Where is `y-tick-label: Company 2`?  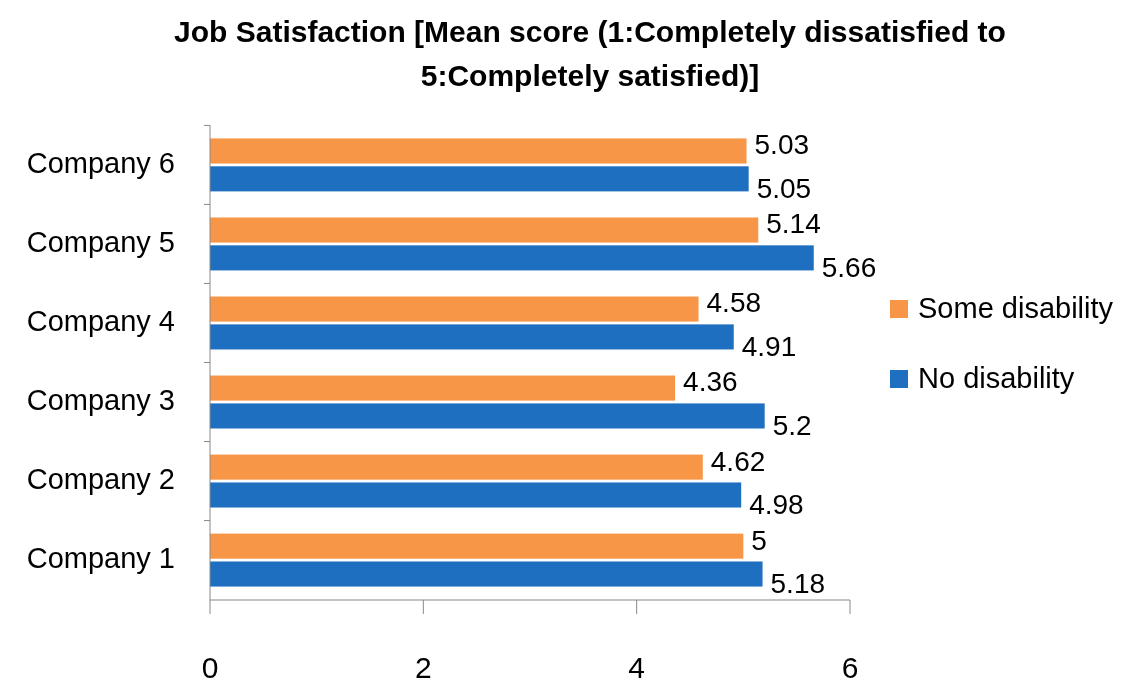 y-tick-label: Company 2 is located at coordinates (100, 478).